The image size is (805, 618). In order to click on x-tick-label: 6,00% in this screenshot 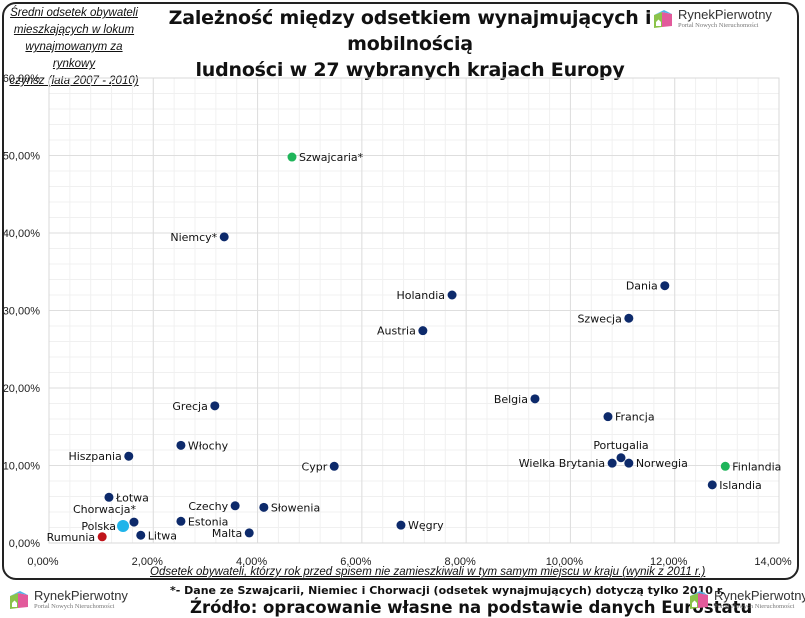, I will do `click(355, 562)`.